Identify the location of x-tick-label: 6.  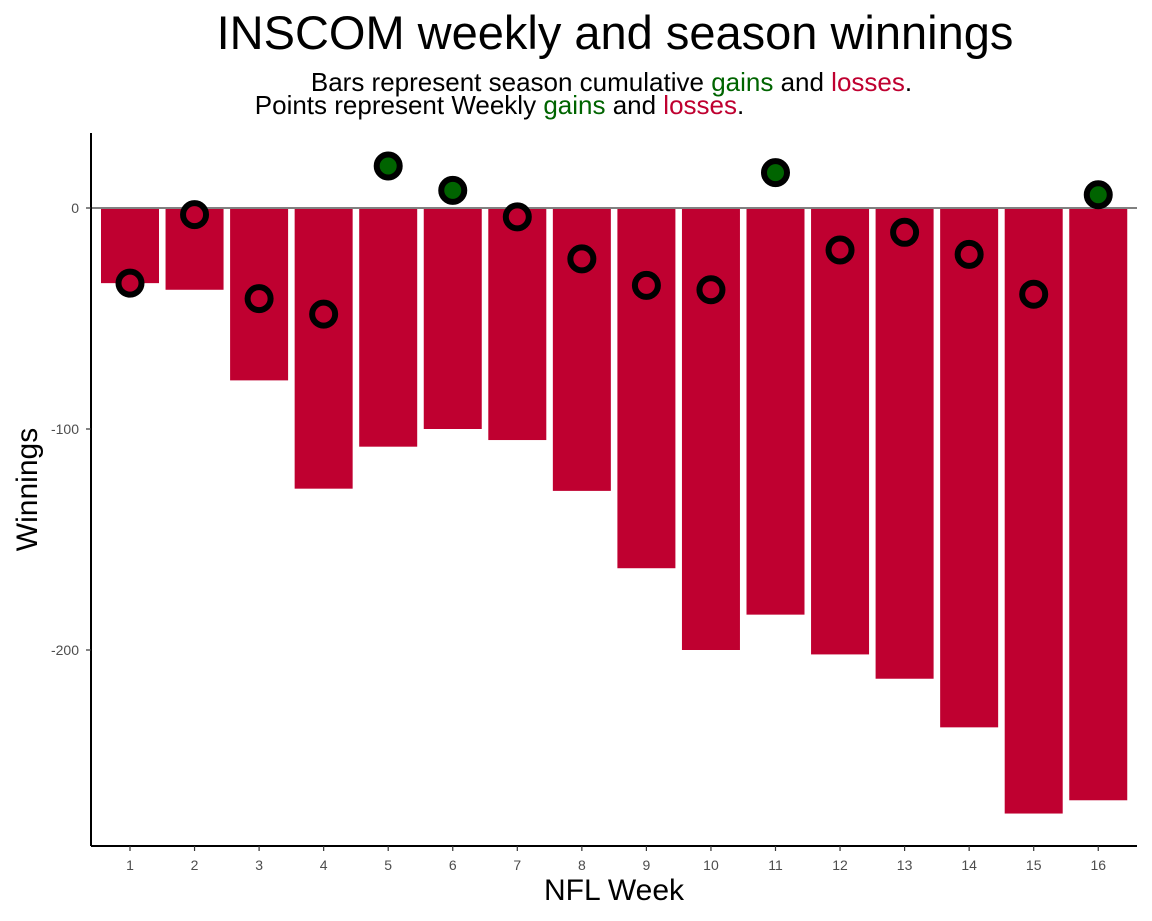
(453, 865).